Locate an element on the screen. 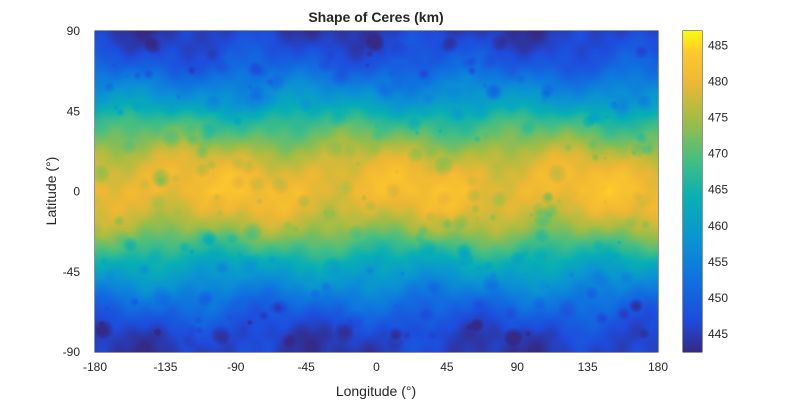 This screenshot has width=800, height=400. colorbar-tick-label: 480 is located at coordinates (718, 81).